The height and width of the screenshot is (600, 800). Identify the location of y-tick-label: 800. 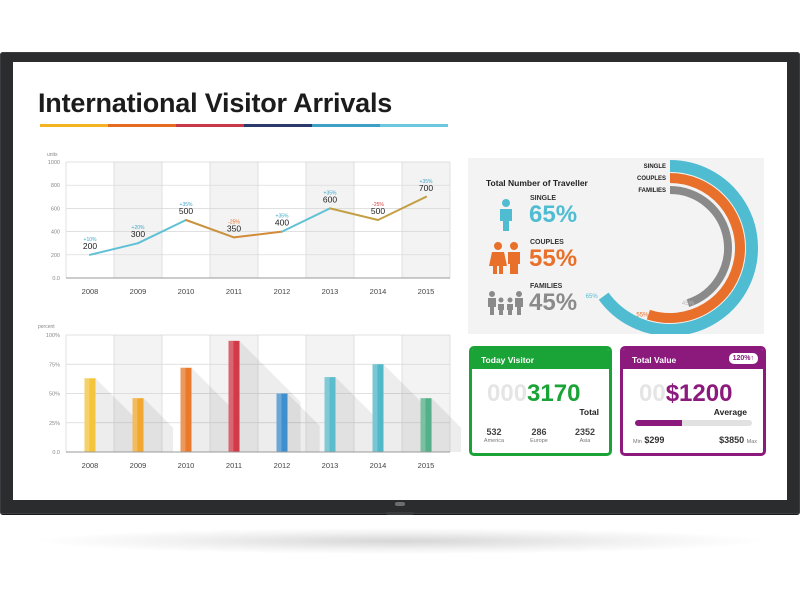
(55, 186).